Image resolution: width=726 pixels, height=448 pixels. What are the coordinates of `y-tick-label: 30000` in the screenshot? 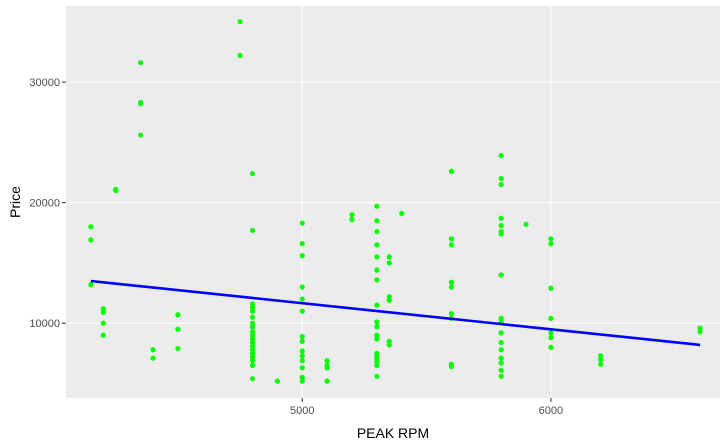 It's located at (44, 83).